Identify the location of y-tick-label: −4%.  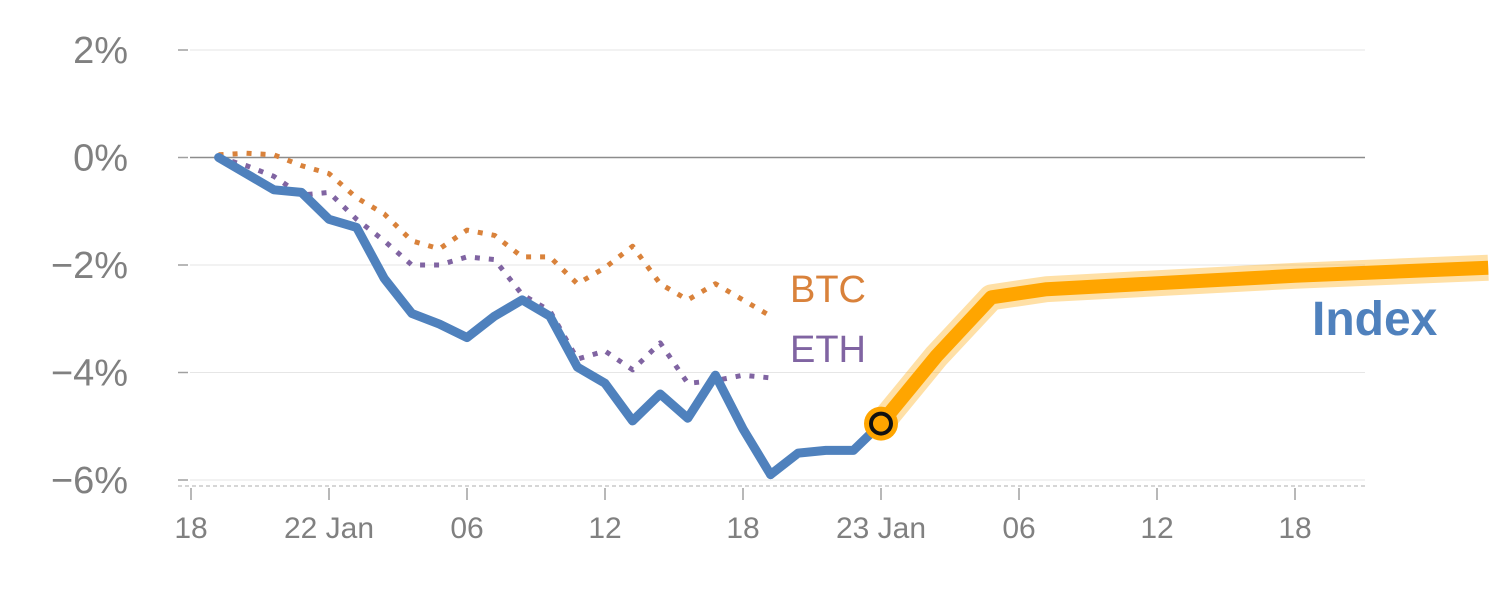
(89, 374).